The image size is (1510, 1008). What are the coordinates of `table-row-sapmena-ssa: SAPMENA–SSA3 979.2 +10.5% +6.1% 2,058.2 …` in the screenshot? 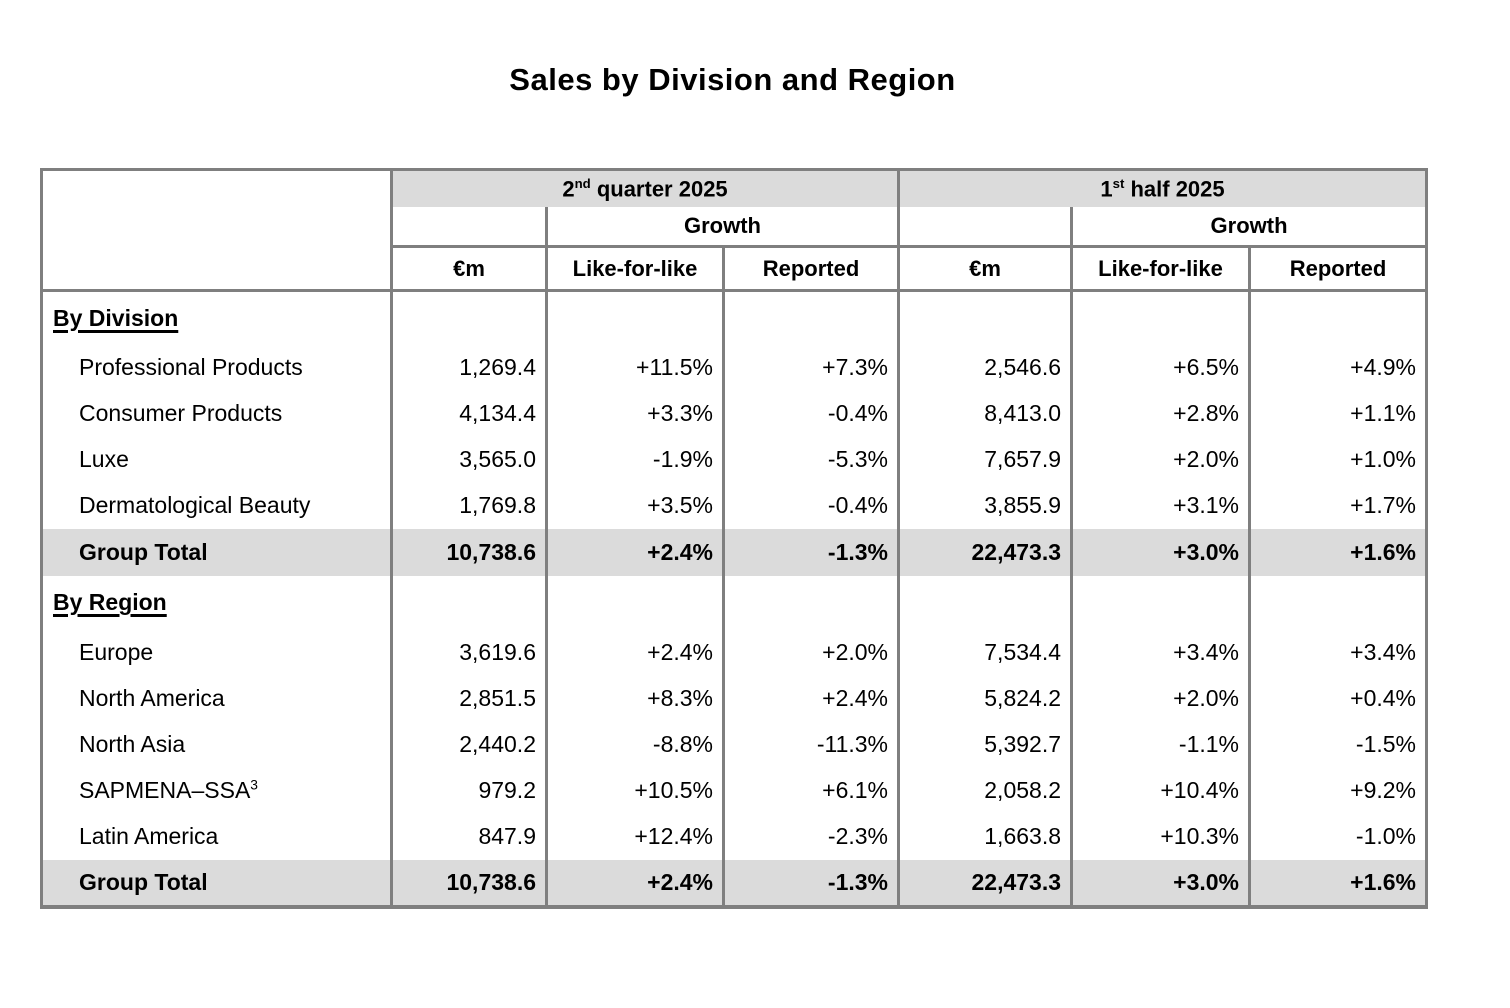 It's located at (734, 790).